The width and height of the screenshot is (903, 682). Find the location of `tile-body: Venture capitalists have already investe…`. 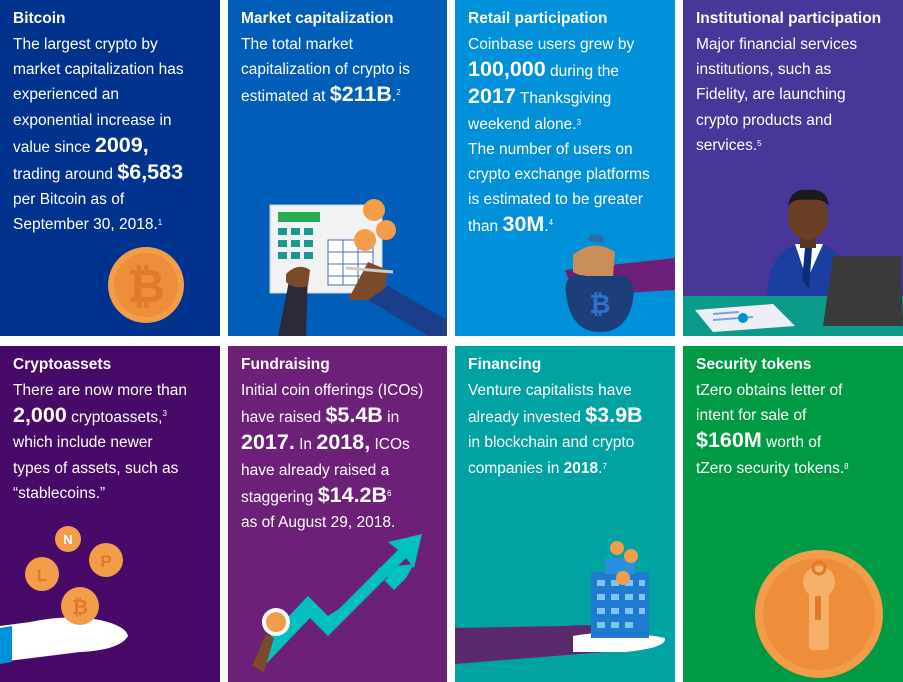

tile-body: Venture capitalists have already investe… is located at coordinates (555, 429).